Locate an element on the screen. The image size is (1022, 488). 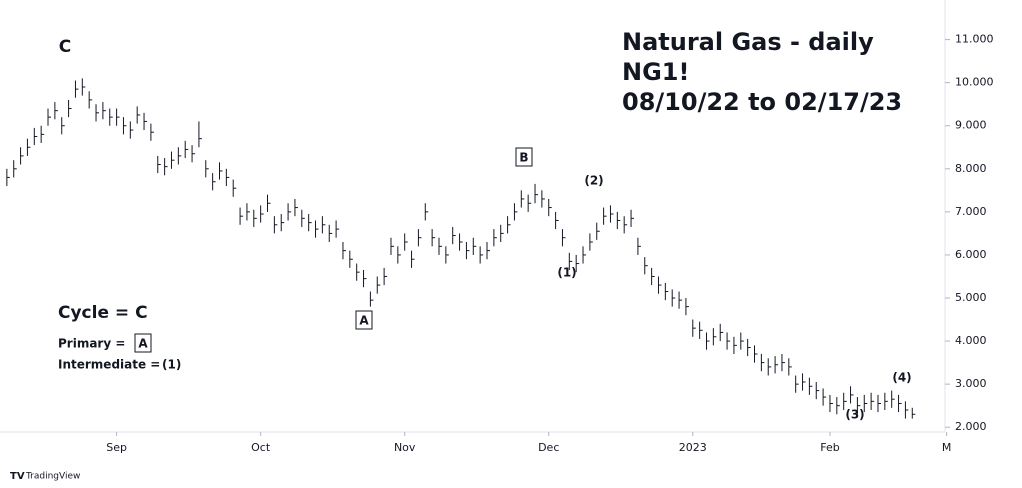
wave-label: (2) is located at coordinates (593, 181).